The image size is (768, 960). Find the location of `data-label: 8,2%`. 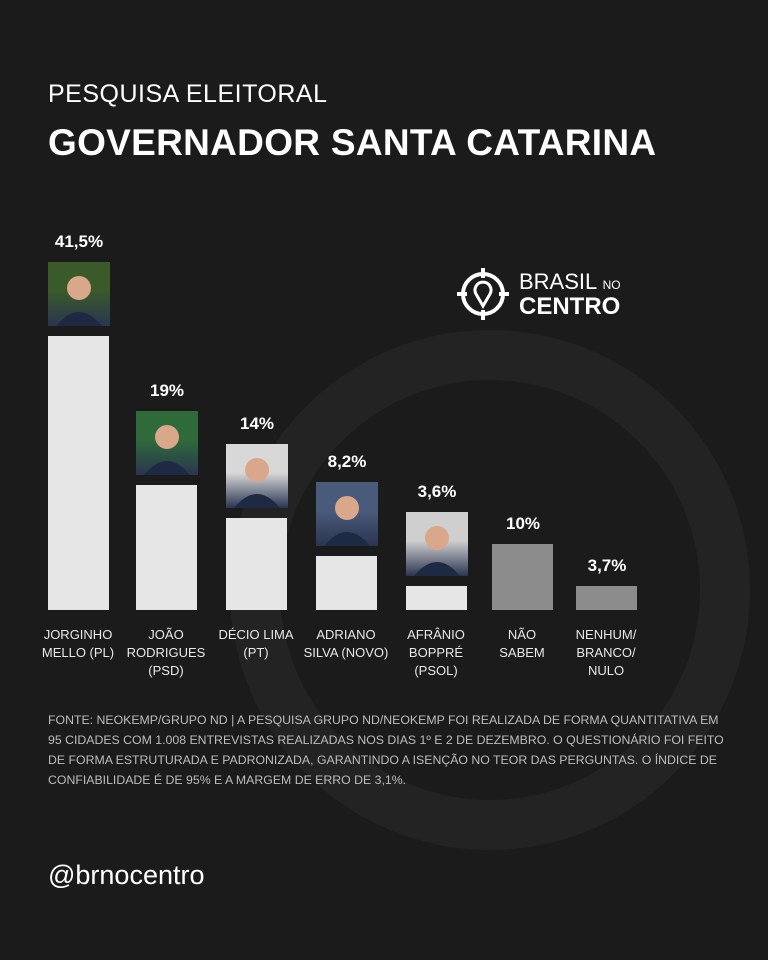

data-label: 8,2% is located at coordinates (347, 461).